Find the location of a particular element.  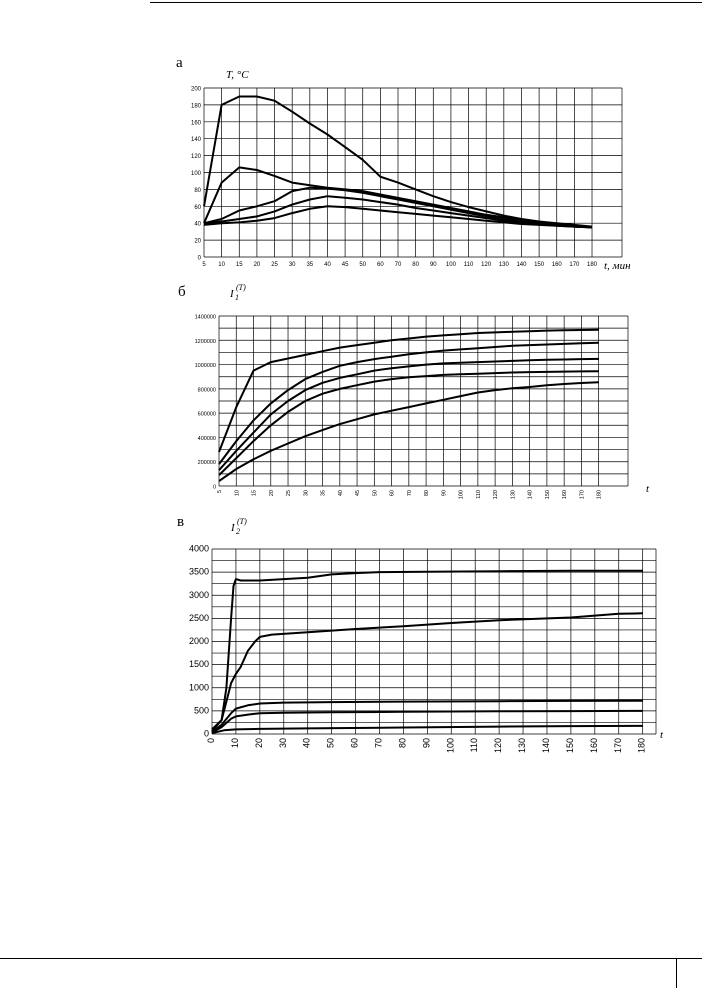

y-axis-title-sup: (T) is located at coordinates (242, 521).